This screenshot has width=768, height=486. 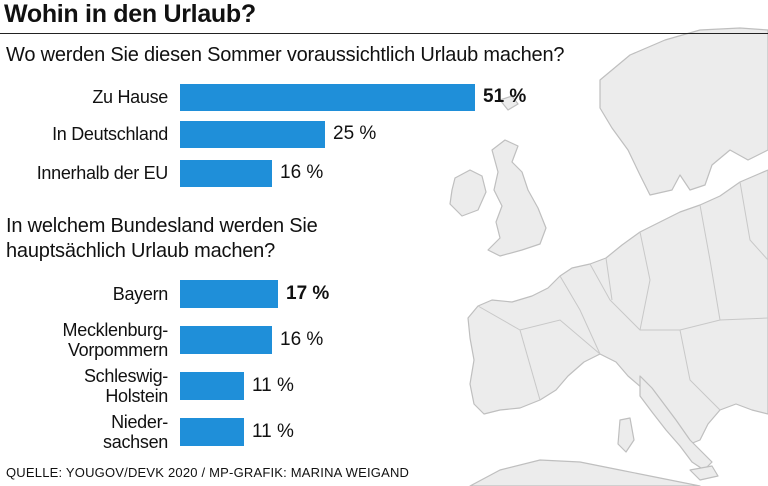 I want to click on bar-value-label: 17 %, so click(x=308, y=293).